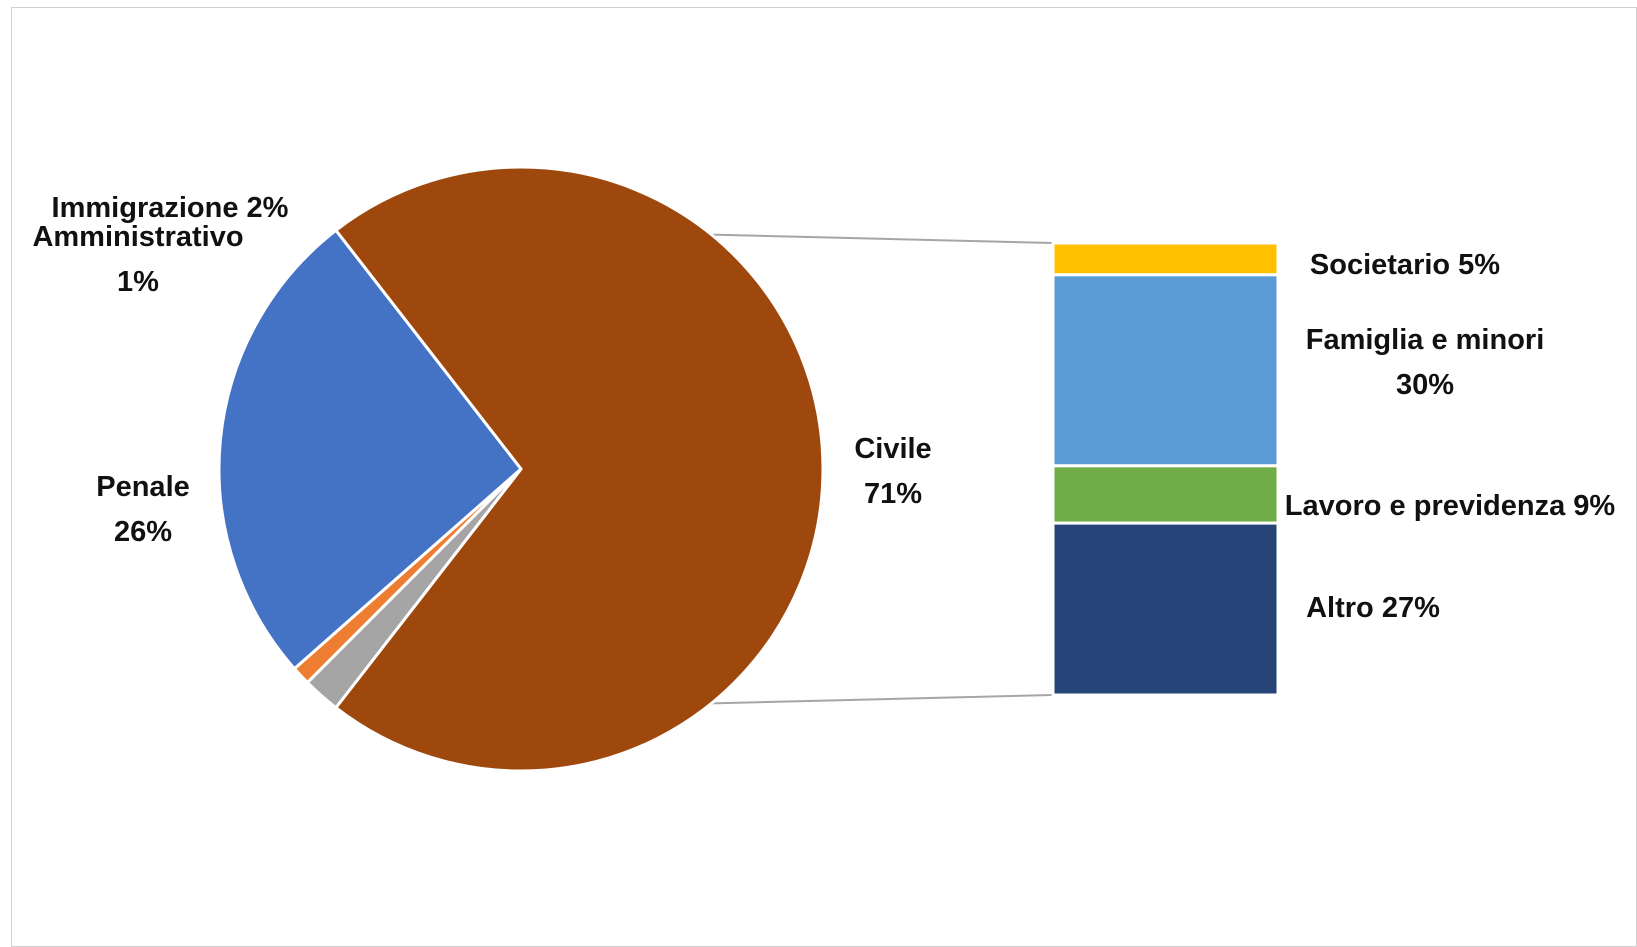  I want to click on label-civile-value: 71%, so click(893, 494).